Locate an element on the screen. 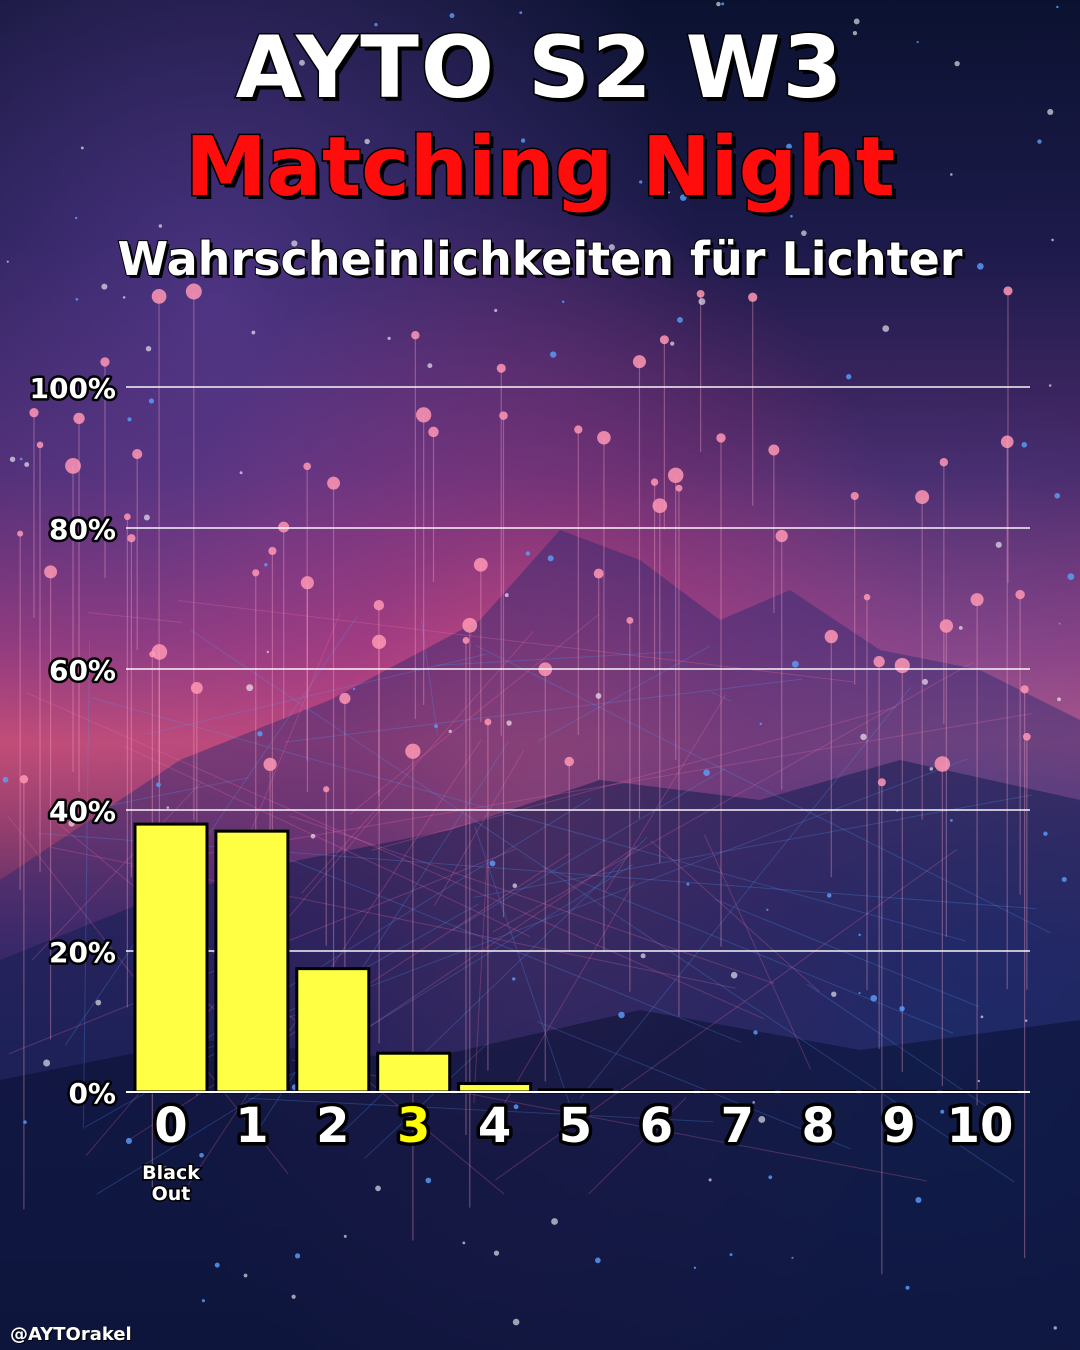 This screenshot has height=1350, width=1080. chart-subtitle: Matching Night is located at coordinates (540, 168).